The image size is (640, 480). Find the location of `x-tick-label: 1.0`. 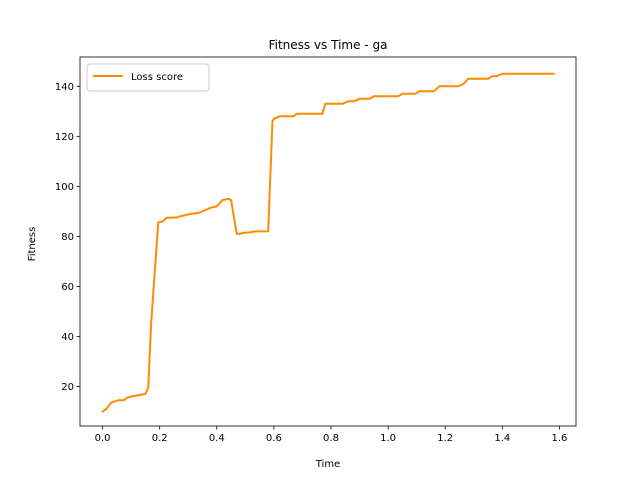

x-tick-label: 1.0 is located at coordinates (388, 438).